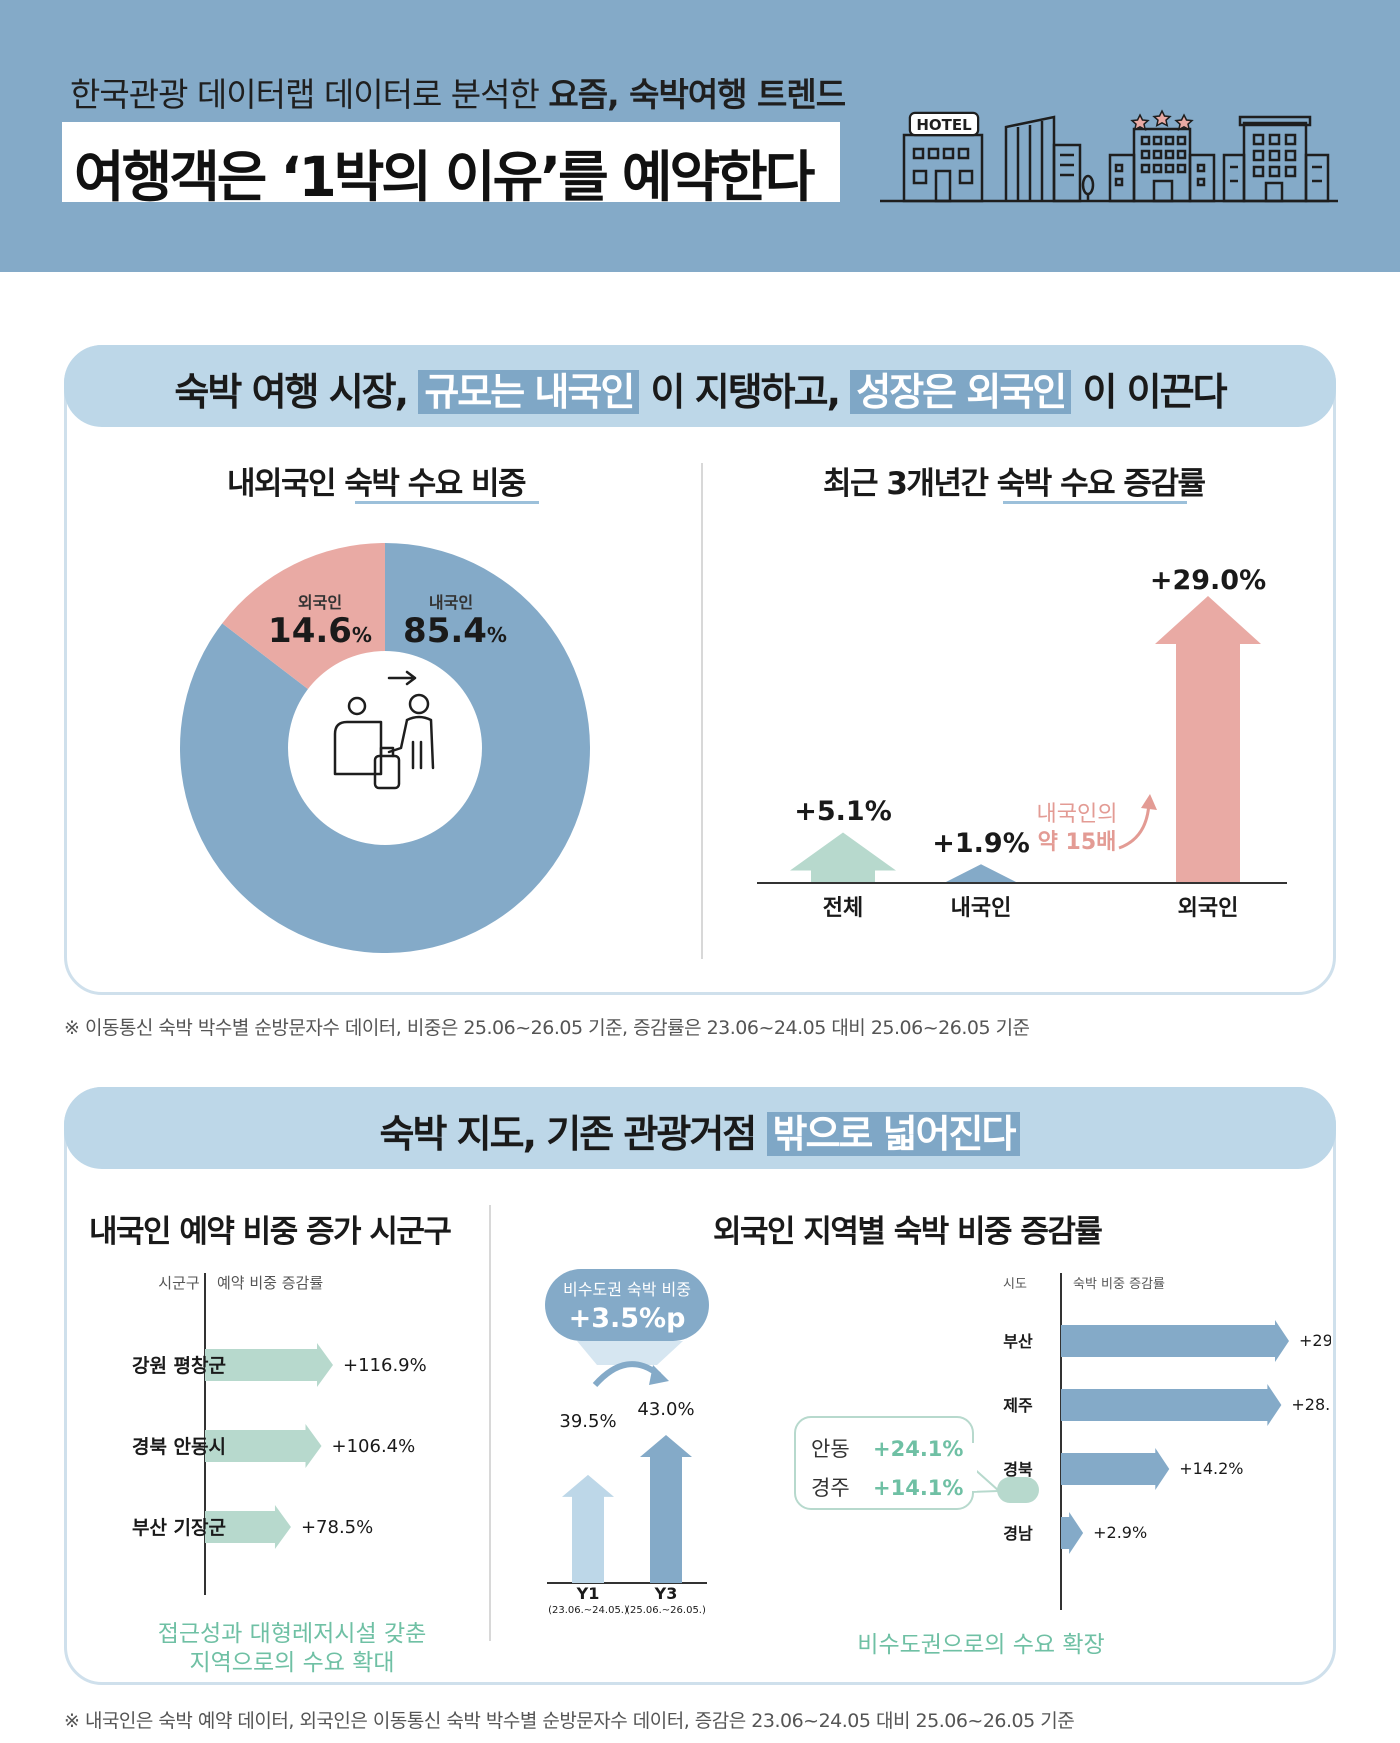  I want to click on y1-period: (23.06.~24.05.), so click(588, 1610).